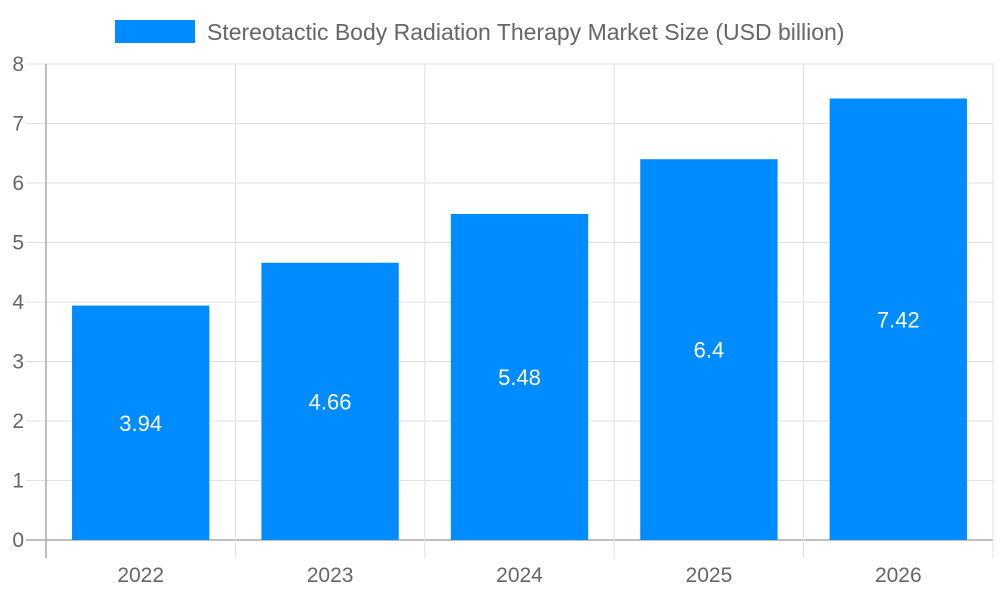 This screenshot has height=600, width=1000. Describe the element at coordinates (18, 183) in the screenshot. I see `y-tick-label: 6` at that location.